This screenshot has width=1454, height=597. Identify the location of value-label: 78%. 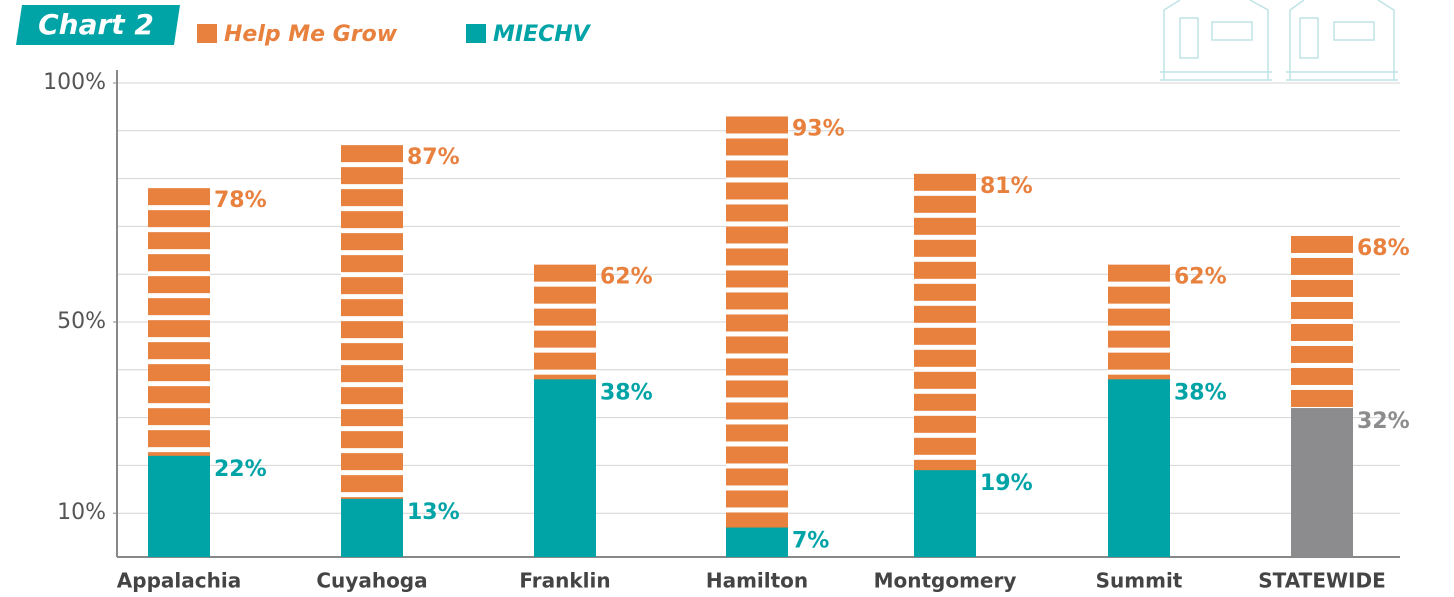
(240, 200).